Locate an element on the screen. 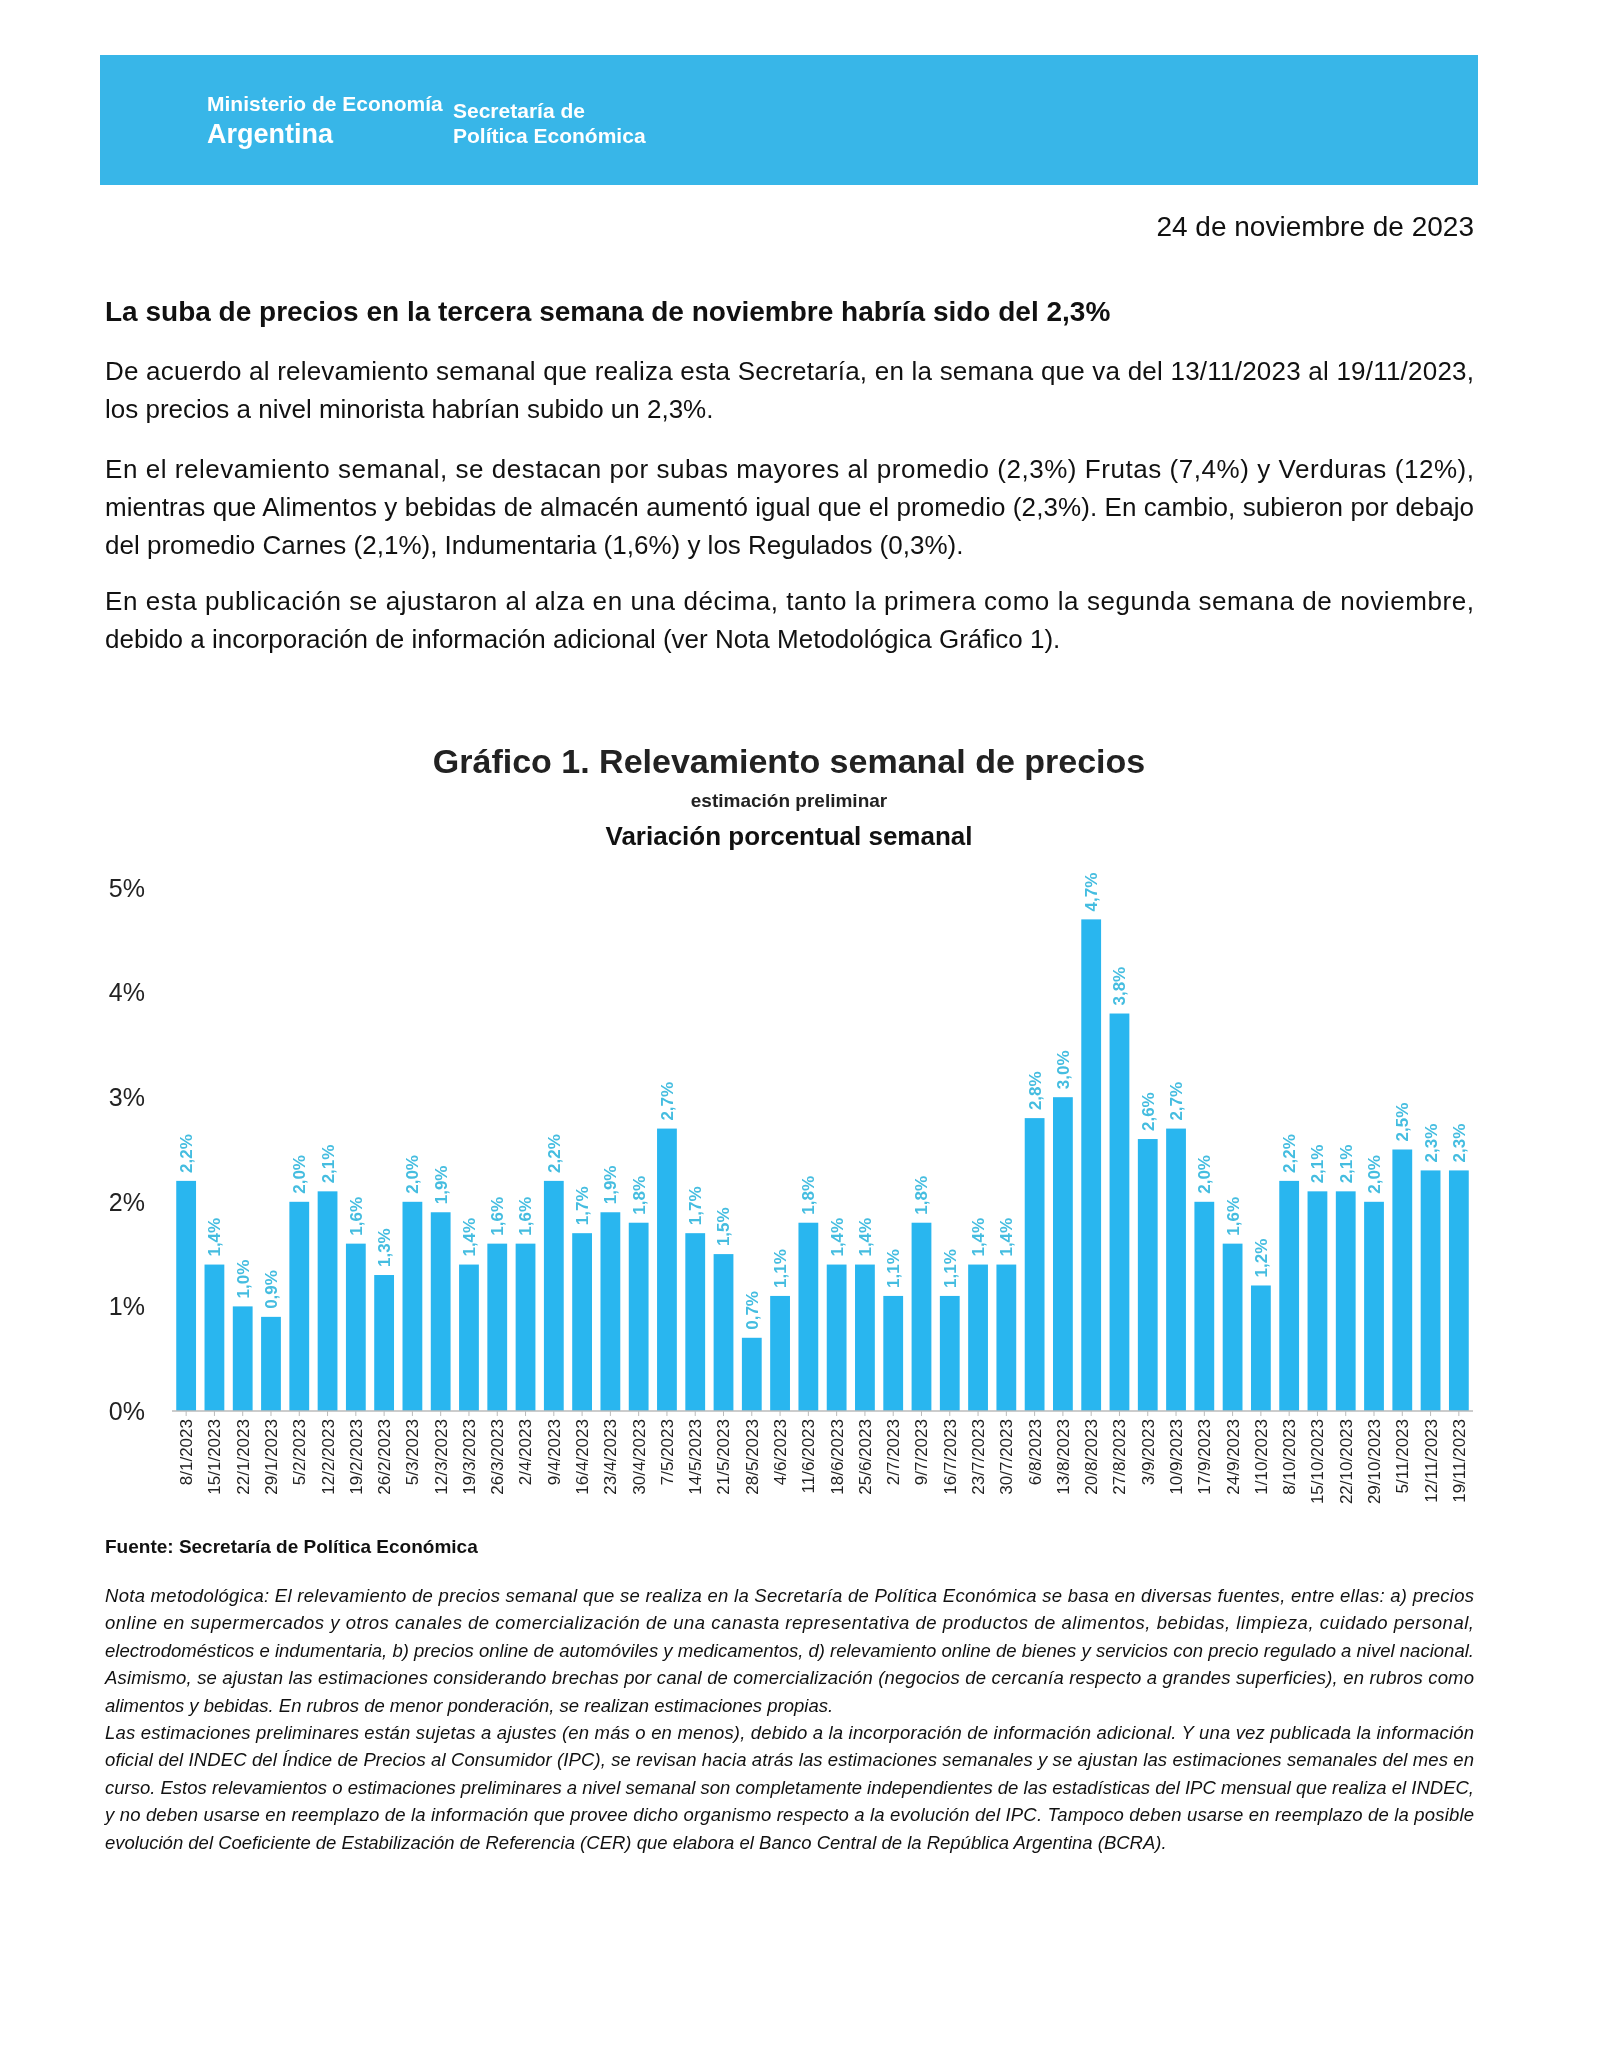 The height and width of the screenshot is (2071, 1600). data-label: 1,5% is located at coordinates (724, 1227).